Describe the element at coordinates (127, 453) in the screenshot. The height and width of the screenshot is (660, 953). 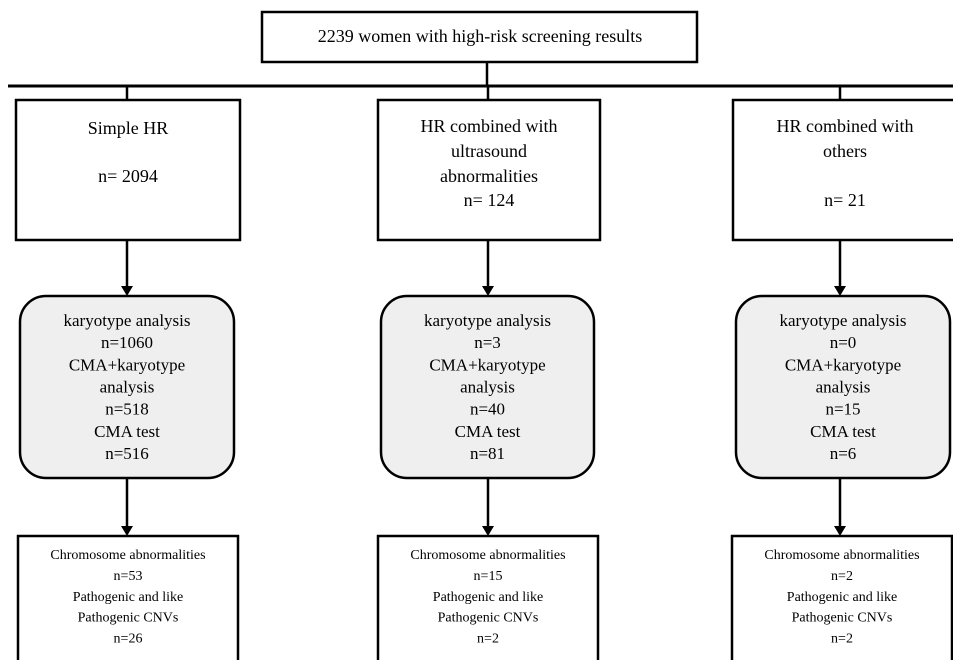
I see `analysis-text: n=516` at that location.